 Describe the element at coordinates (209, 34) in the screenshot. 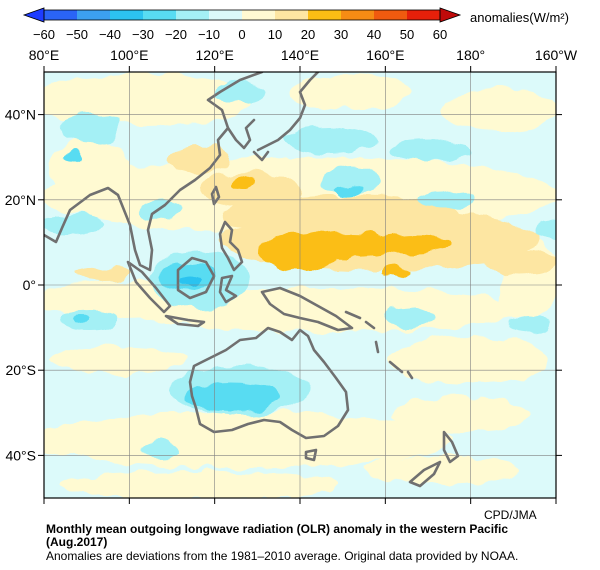

I see `colorbar-tick-label: −10` at that location.